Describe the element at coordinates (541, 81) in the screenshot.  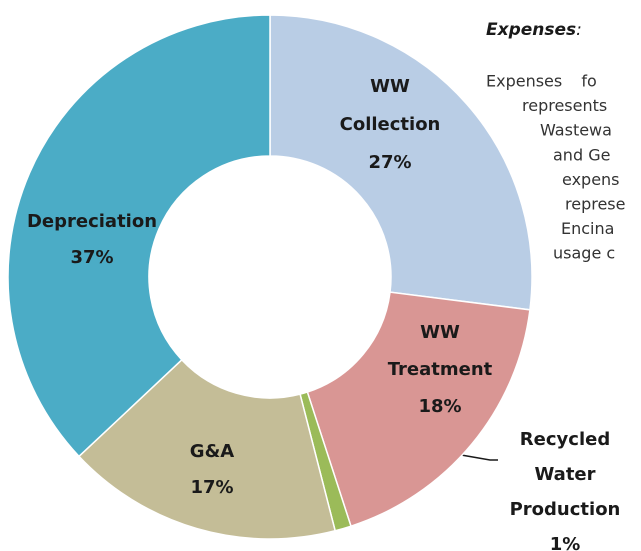
I see `paragraph-line: Expenses fo` at that location.